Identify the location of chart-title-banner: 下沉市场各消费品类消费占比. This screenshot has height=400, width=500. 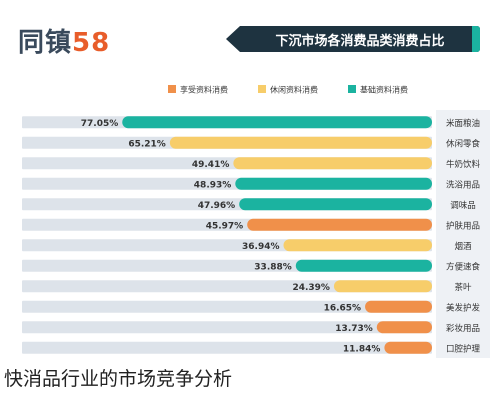
(353, 39).